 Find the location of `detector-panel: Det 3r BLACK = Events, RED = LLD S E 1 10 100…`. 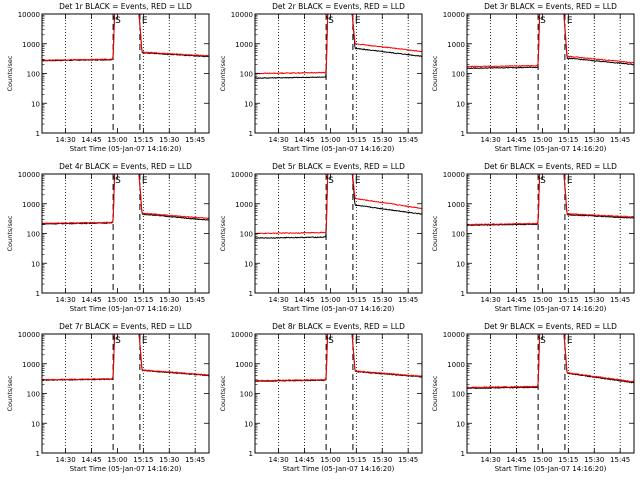

detector-panel: Det 3r BLACK = Events, RED = LLD S E 1 10 100… is located at coordinates (533, 77).